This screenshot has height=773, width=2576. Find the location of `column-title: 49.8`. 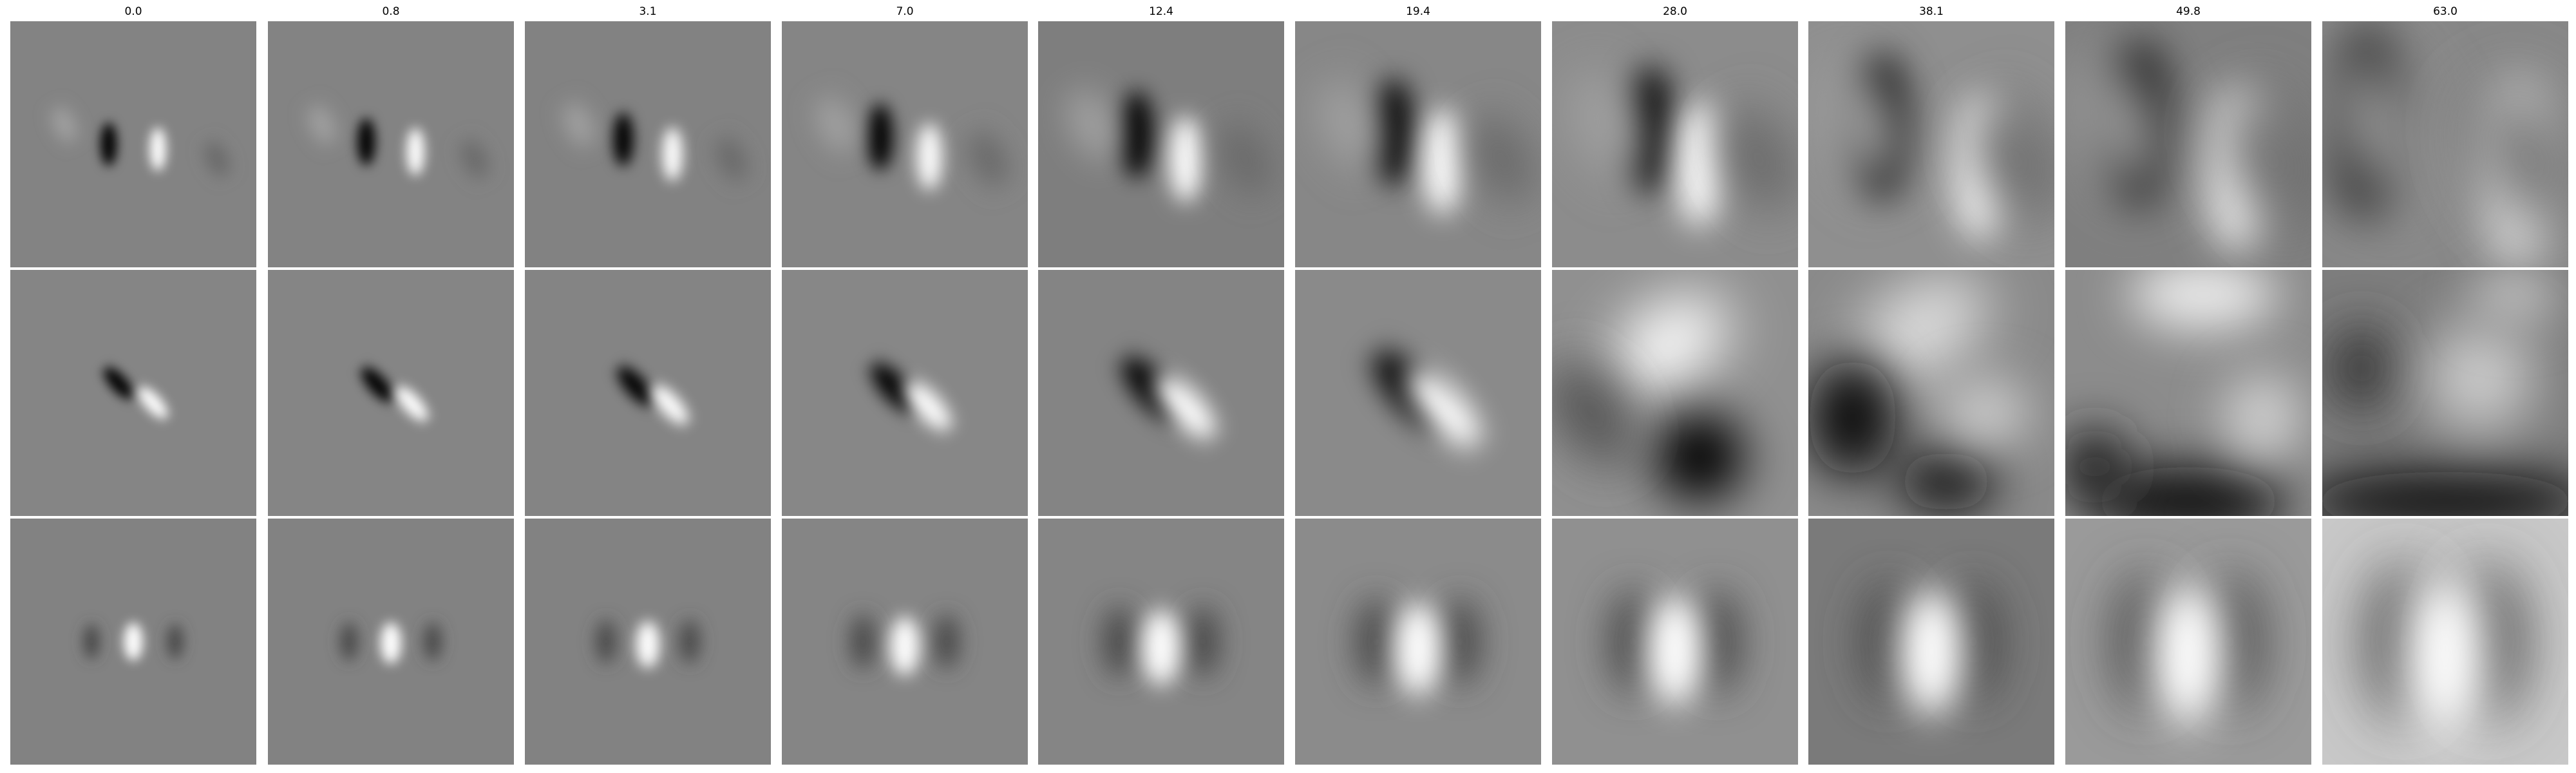

column-title: 49.8 is located at coordinates (2188, 11).